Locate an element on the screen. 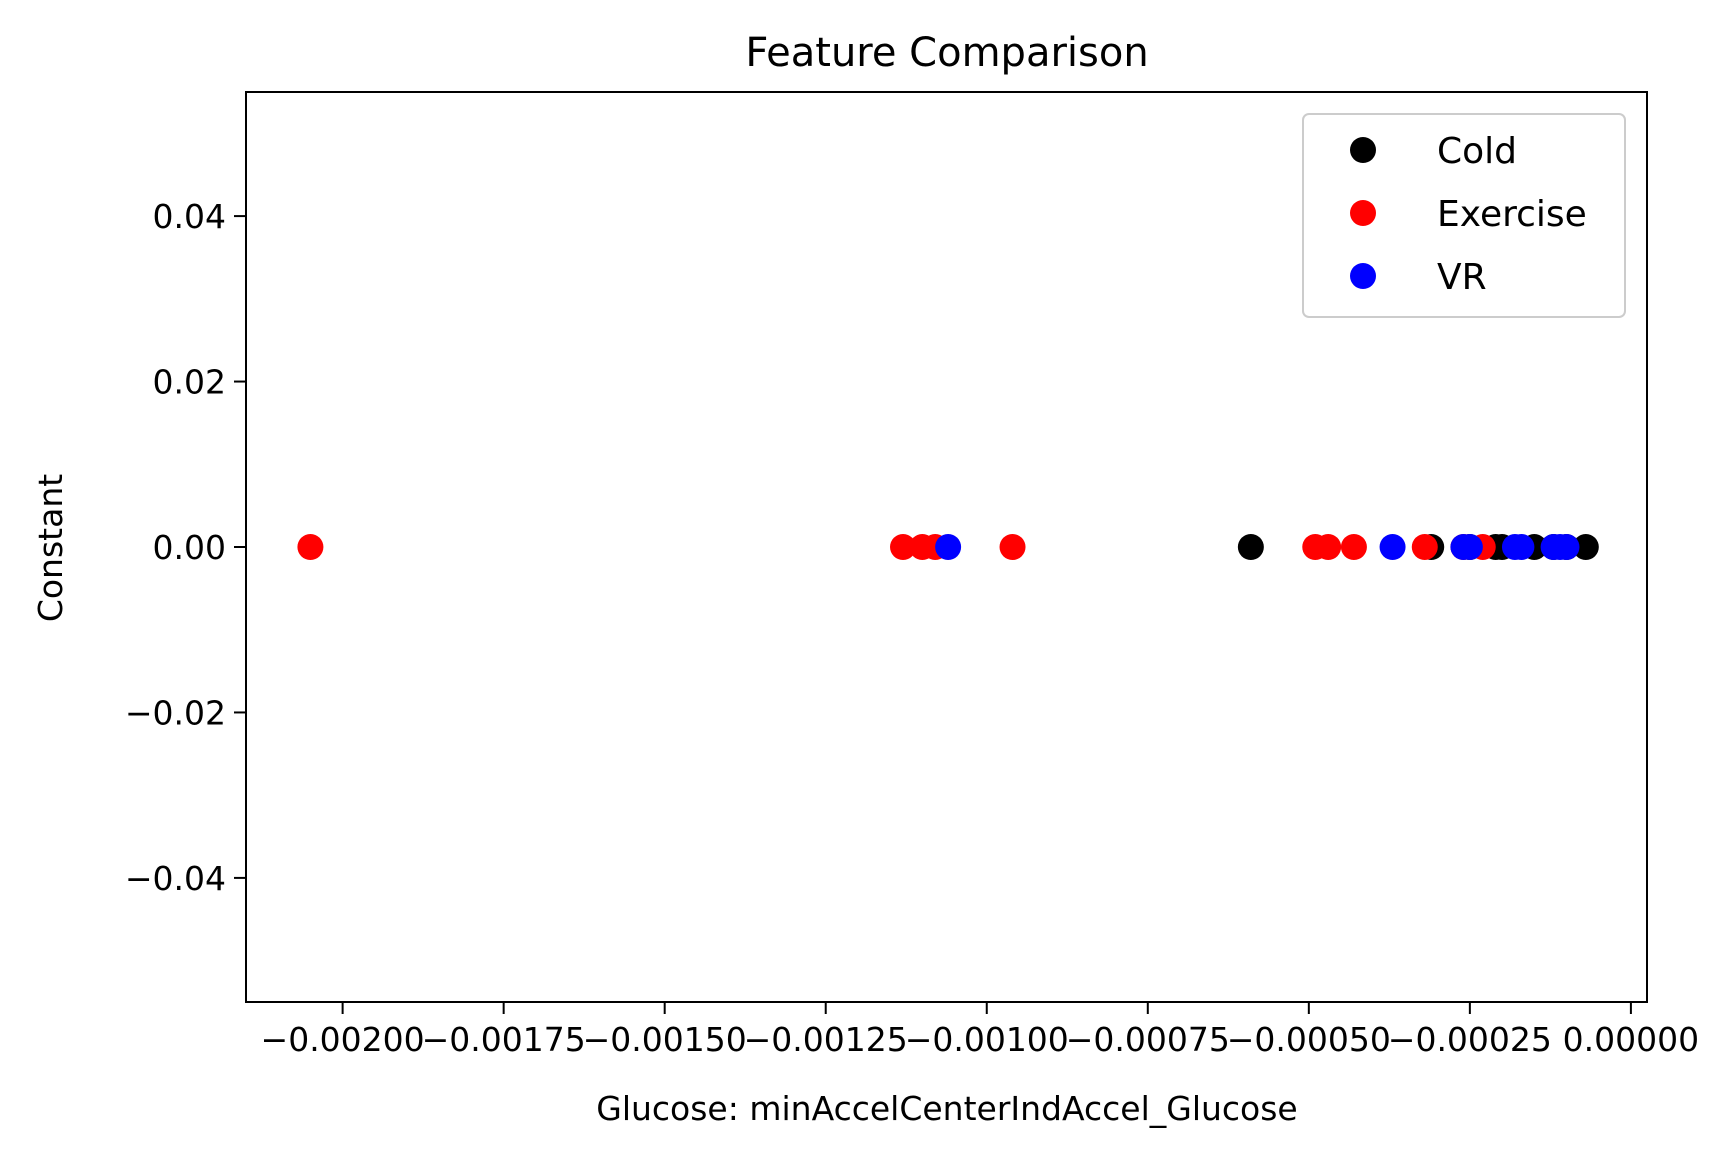 This screenshot has height=1159, width=1735. legend-marker-exercise is located at coordinates (1363, 213).